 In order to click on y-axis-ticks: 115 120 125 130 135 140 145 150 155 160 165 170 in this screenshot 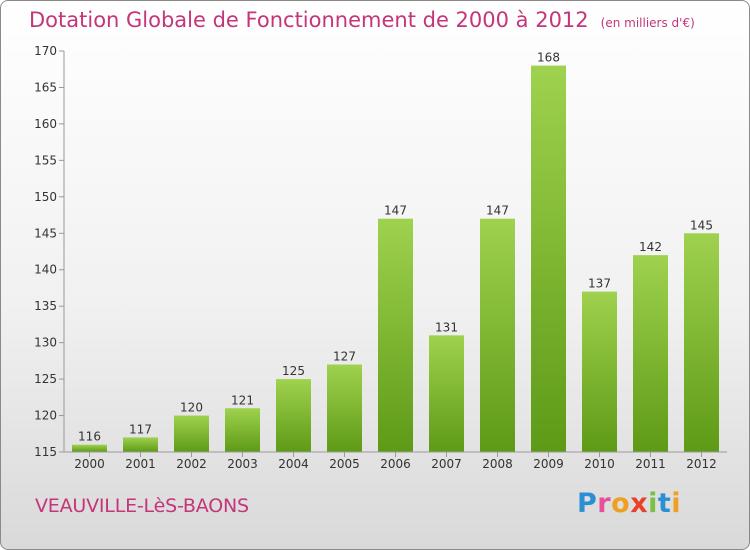, I will do `click(49, 251)`.